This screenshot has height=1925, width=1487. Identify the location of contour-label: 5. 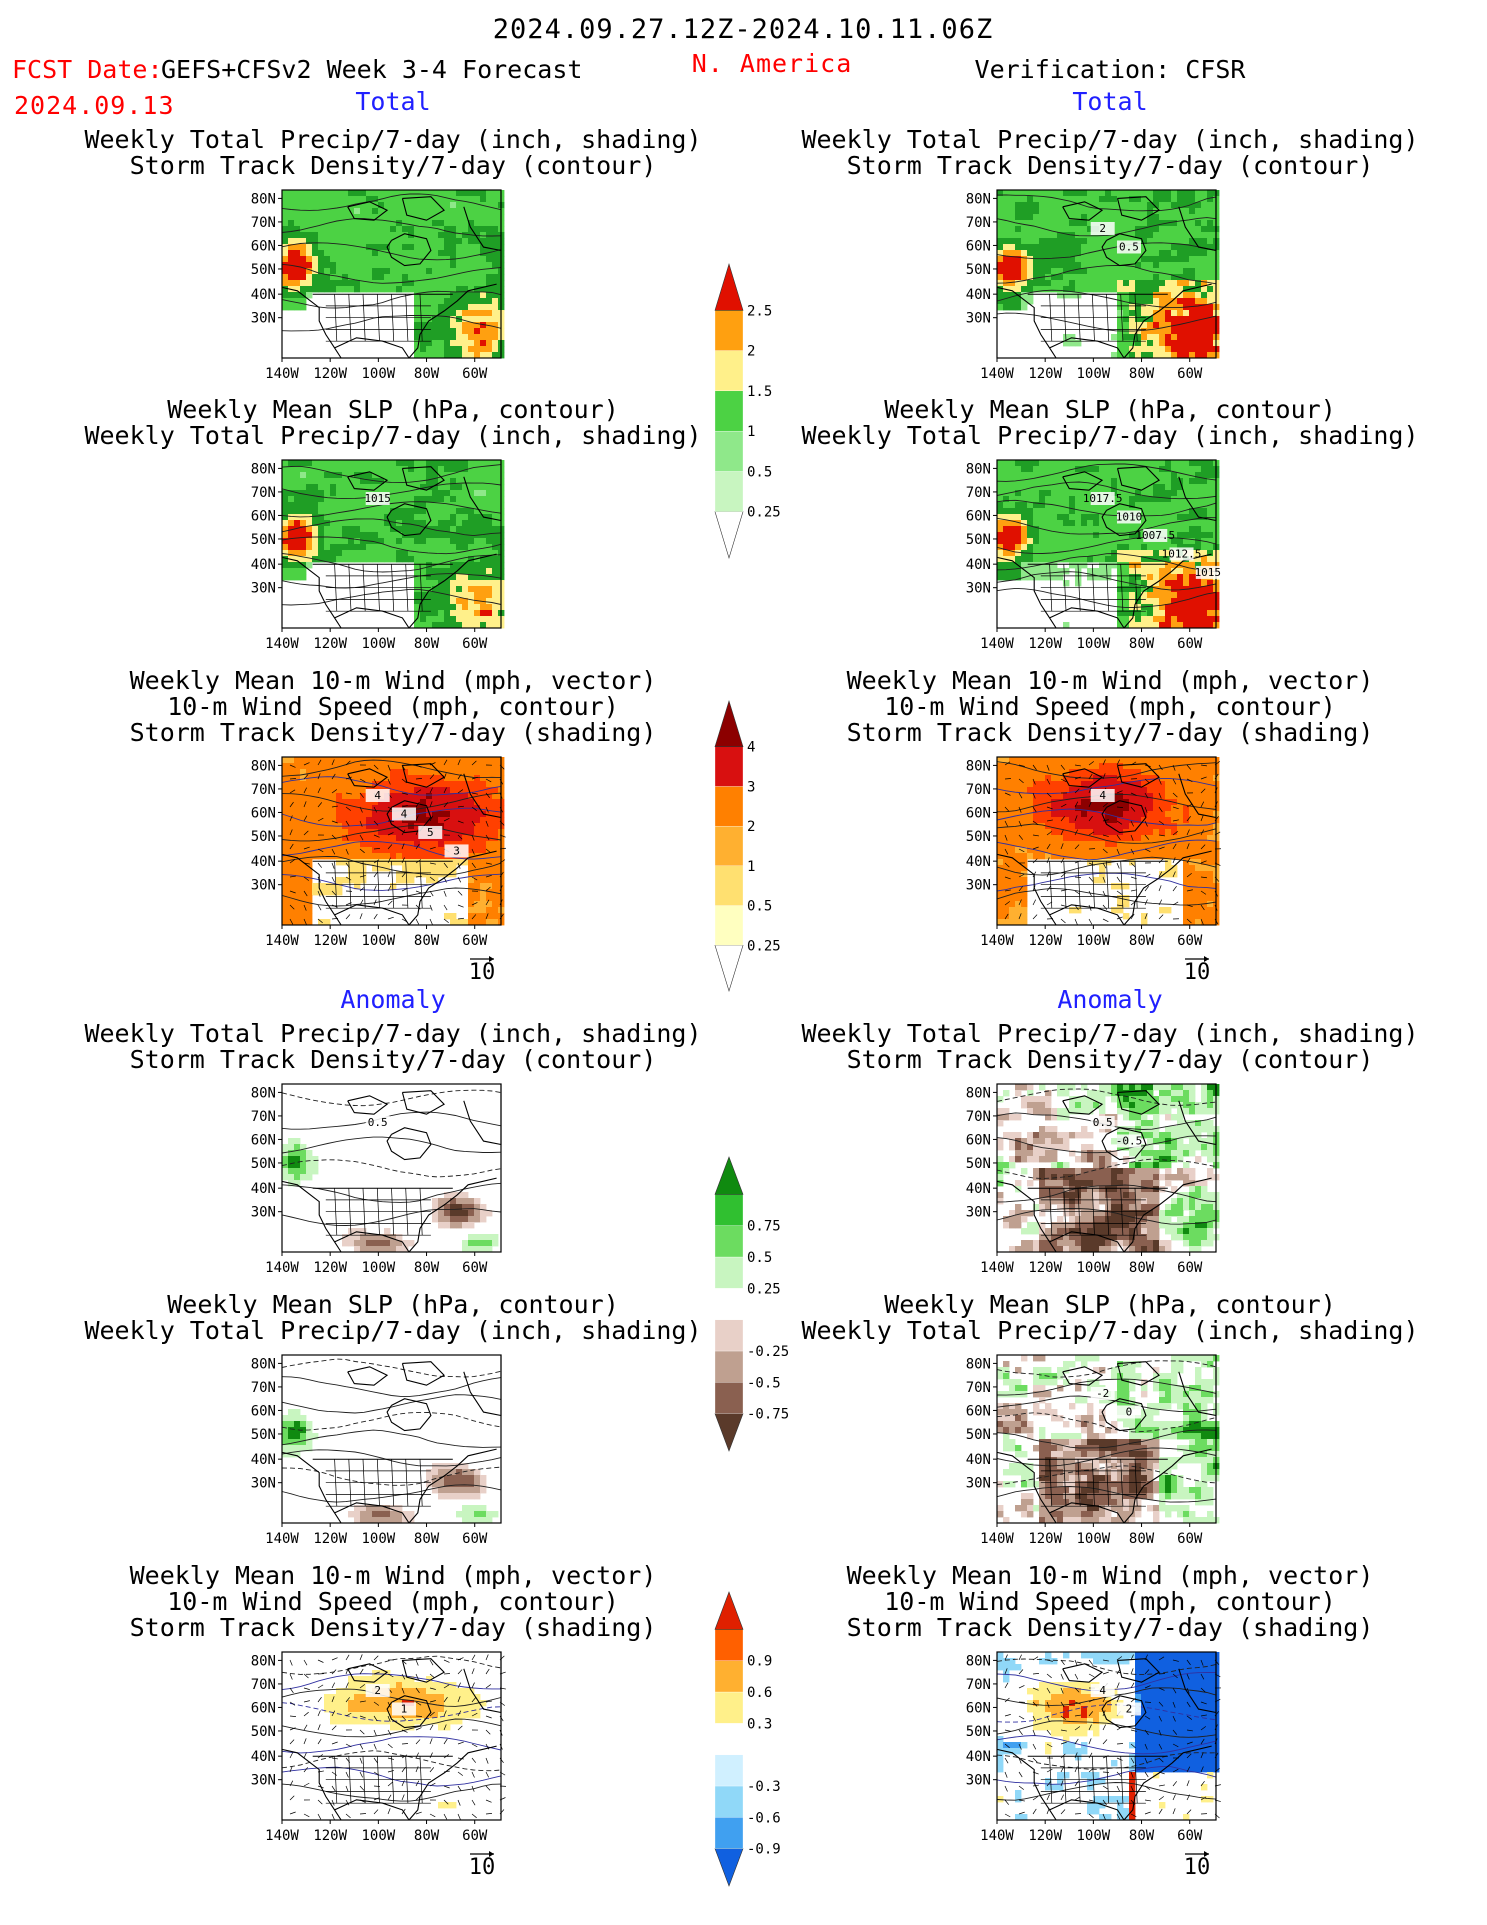
(430, 832).